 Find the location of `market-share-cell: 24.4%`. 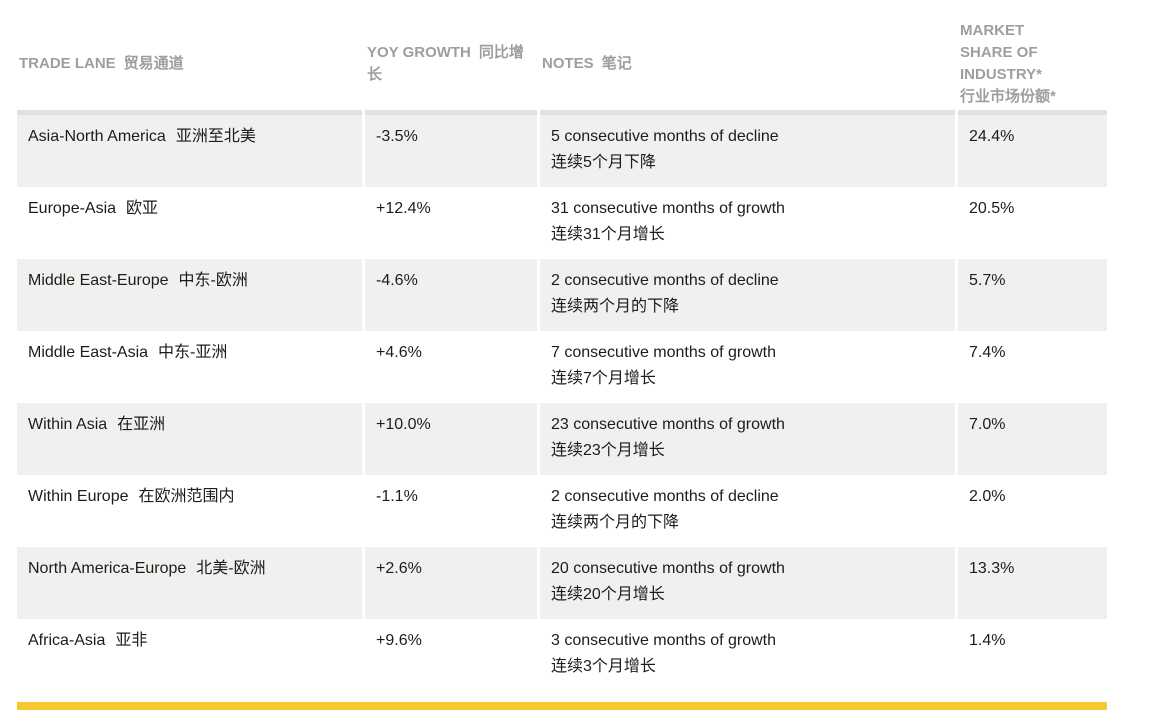

market-share-cell: 24.4% is located at coordinates (1032, 151).